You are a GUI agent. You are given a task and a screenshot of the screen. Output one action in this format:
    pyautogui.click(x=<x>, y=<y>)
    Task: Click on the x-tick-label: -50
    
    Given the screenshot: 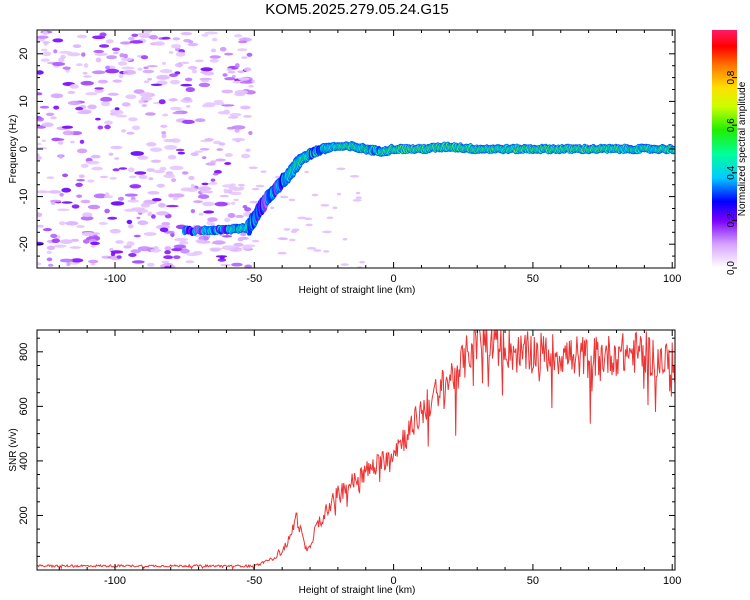 What is the action you would take?
    pyautogui.click(x=254, y=279)
    